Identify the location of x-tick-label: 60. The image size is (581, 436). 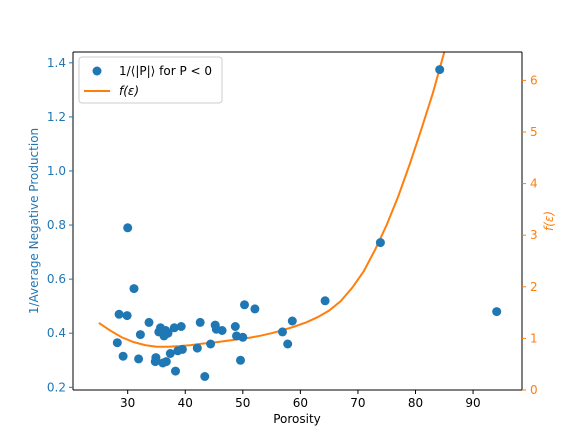
(300, 403).